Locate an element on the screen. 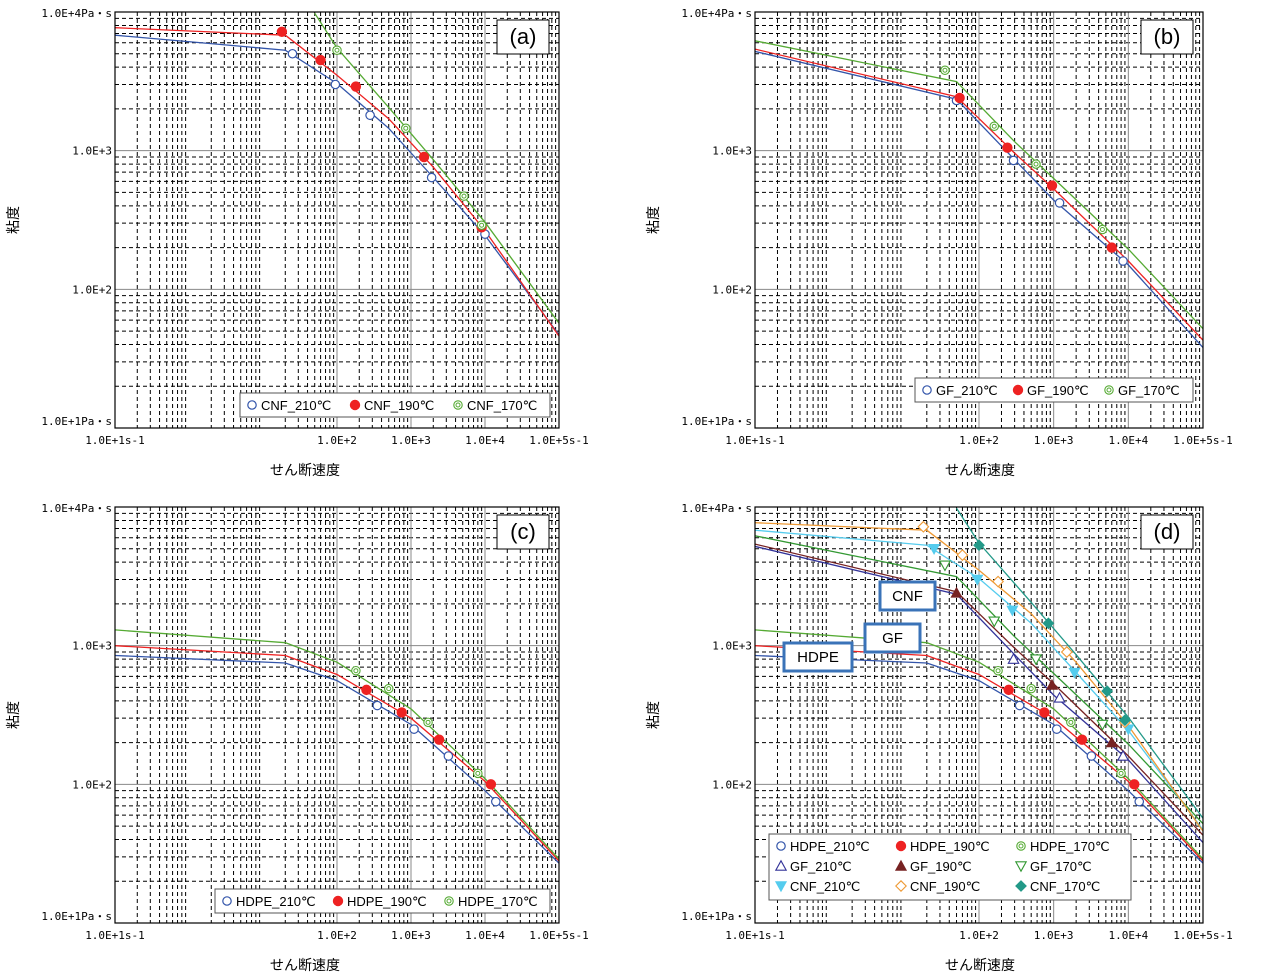  x-tick-label: 1.0E+5s-1 is located at coordinates (559, 935).